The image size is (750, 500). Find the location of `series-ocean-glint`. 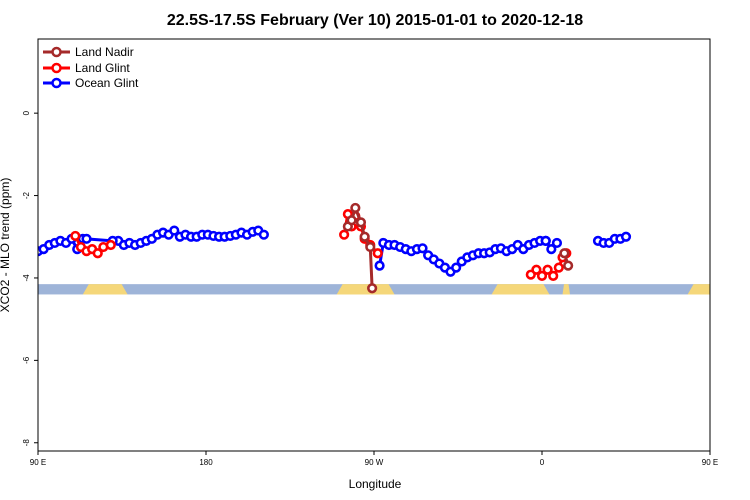

series-ocean-glint is located at coordinates (335, 251).